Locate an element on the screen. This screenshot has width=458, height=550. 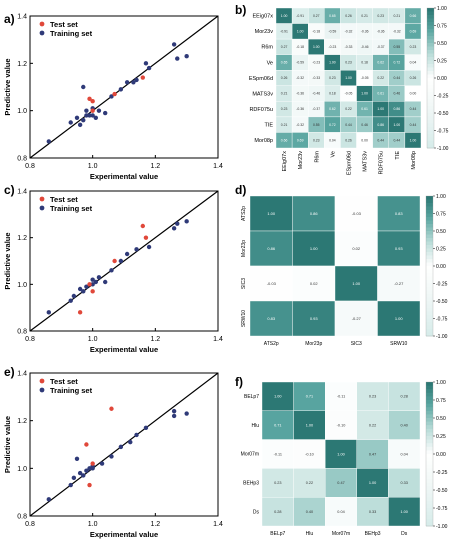
cell-value: 0.33 is located at coordinates (404, 483).